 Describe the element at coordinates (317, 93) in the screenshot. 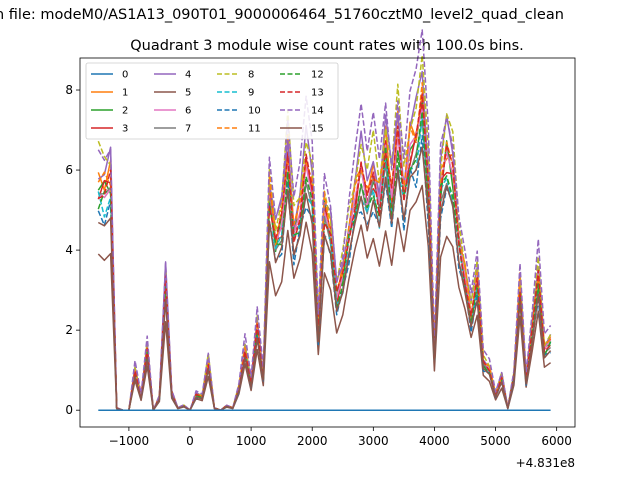

I see `legend-label-13: 13` at that location.